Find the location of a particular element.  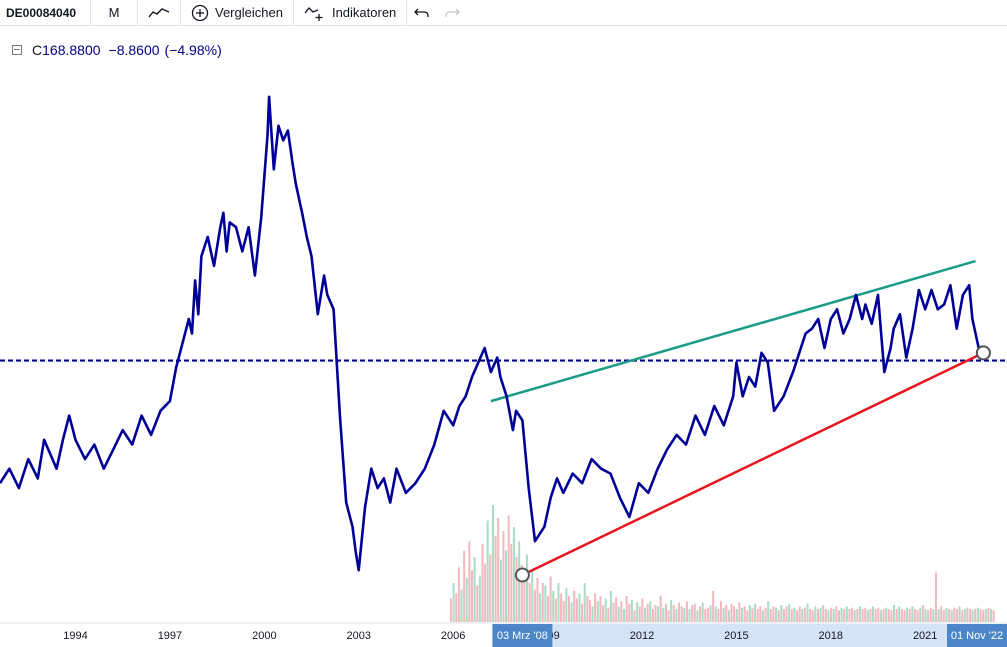

chart-type-button is located at coordinates (159, 12).